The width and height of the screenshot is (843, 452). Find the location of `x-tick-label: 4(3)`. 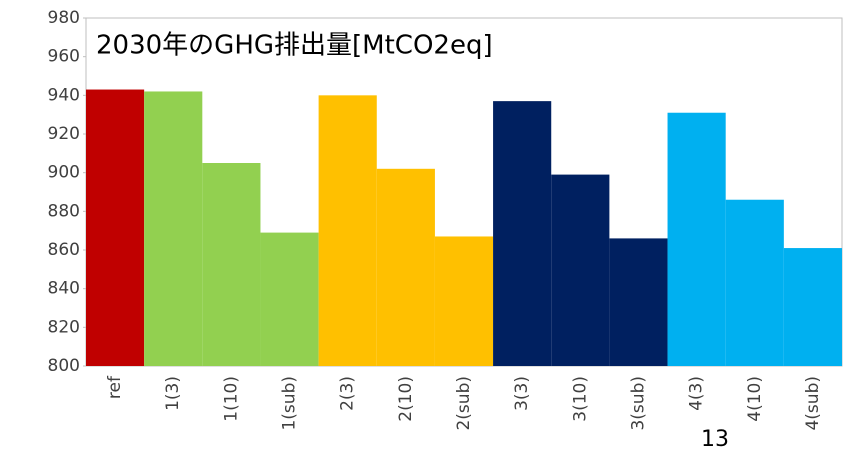

x-tick-label: 4(3) is located at coordinates (697, 393).